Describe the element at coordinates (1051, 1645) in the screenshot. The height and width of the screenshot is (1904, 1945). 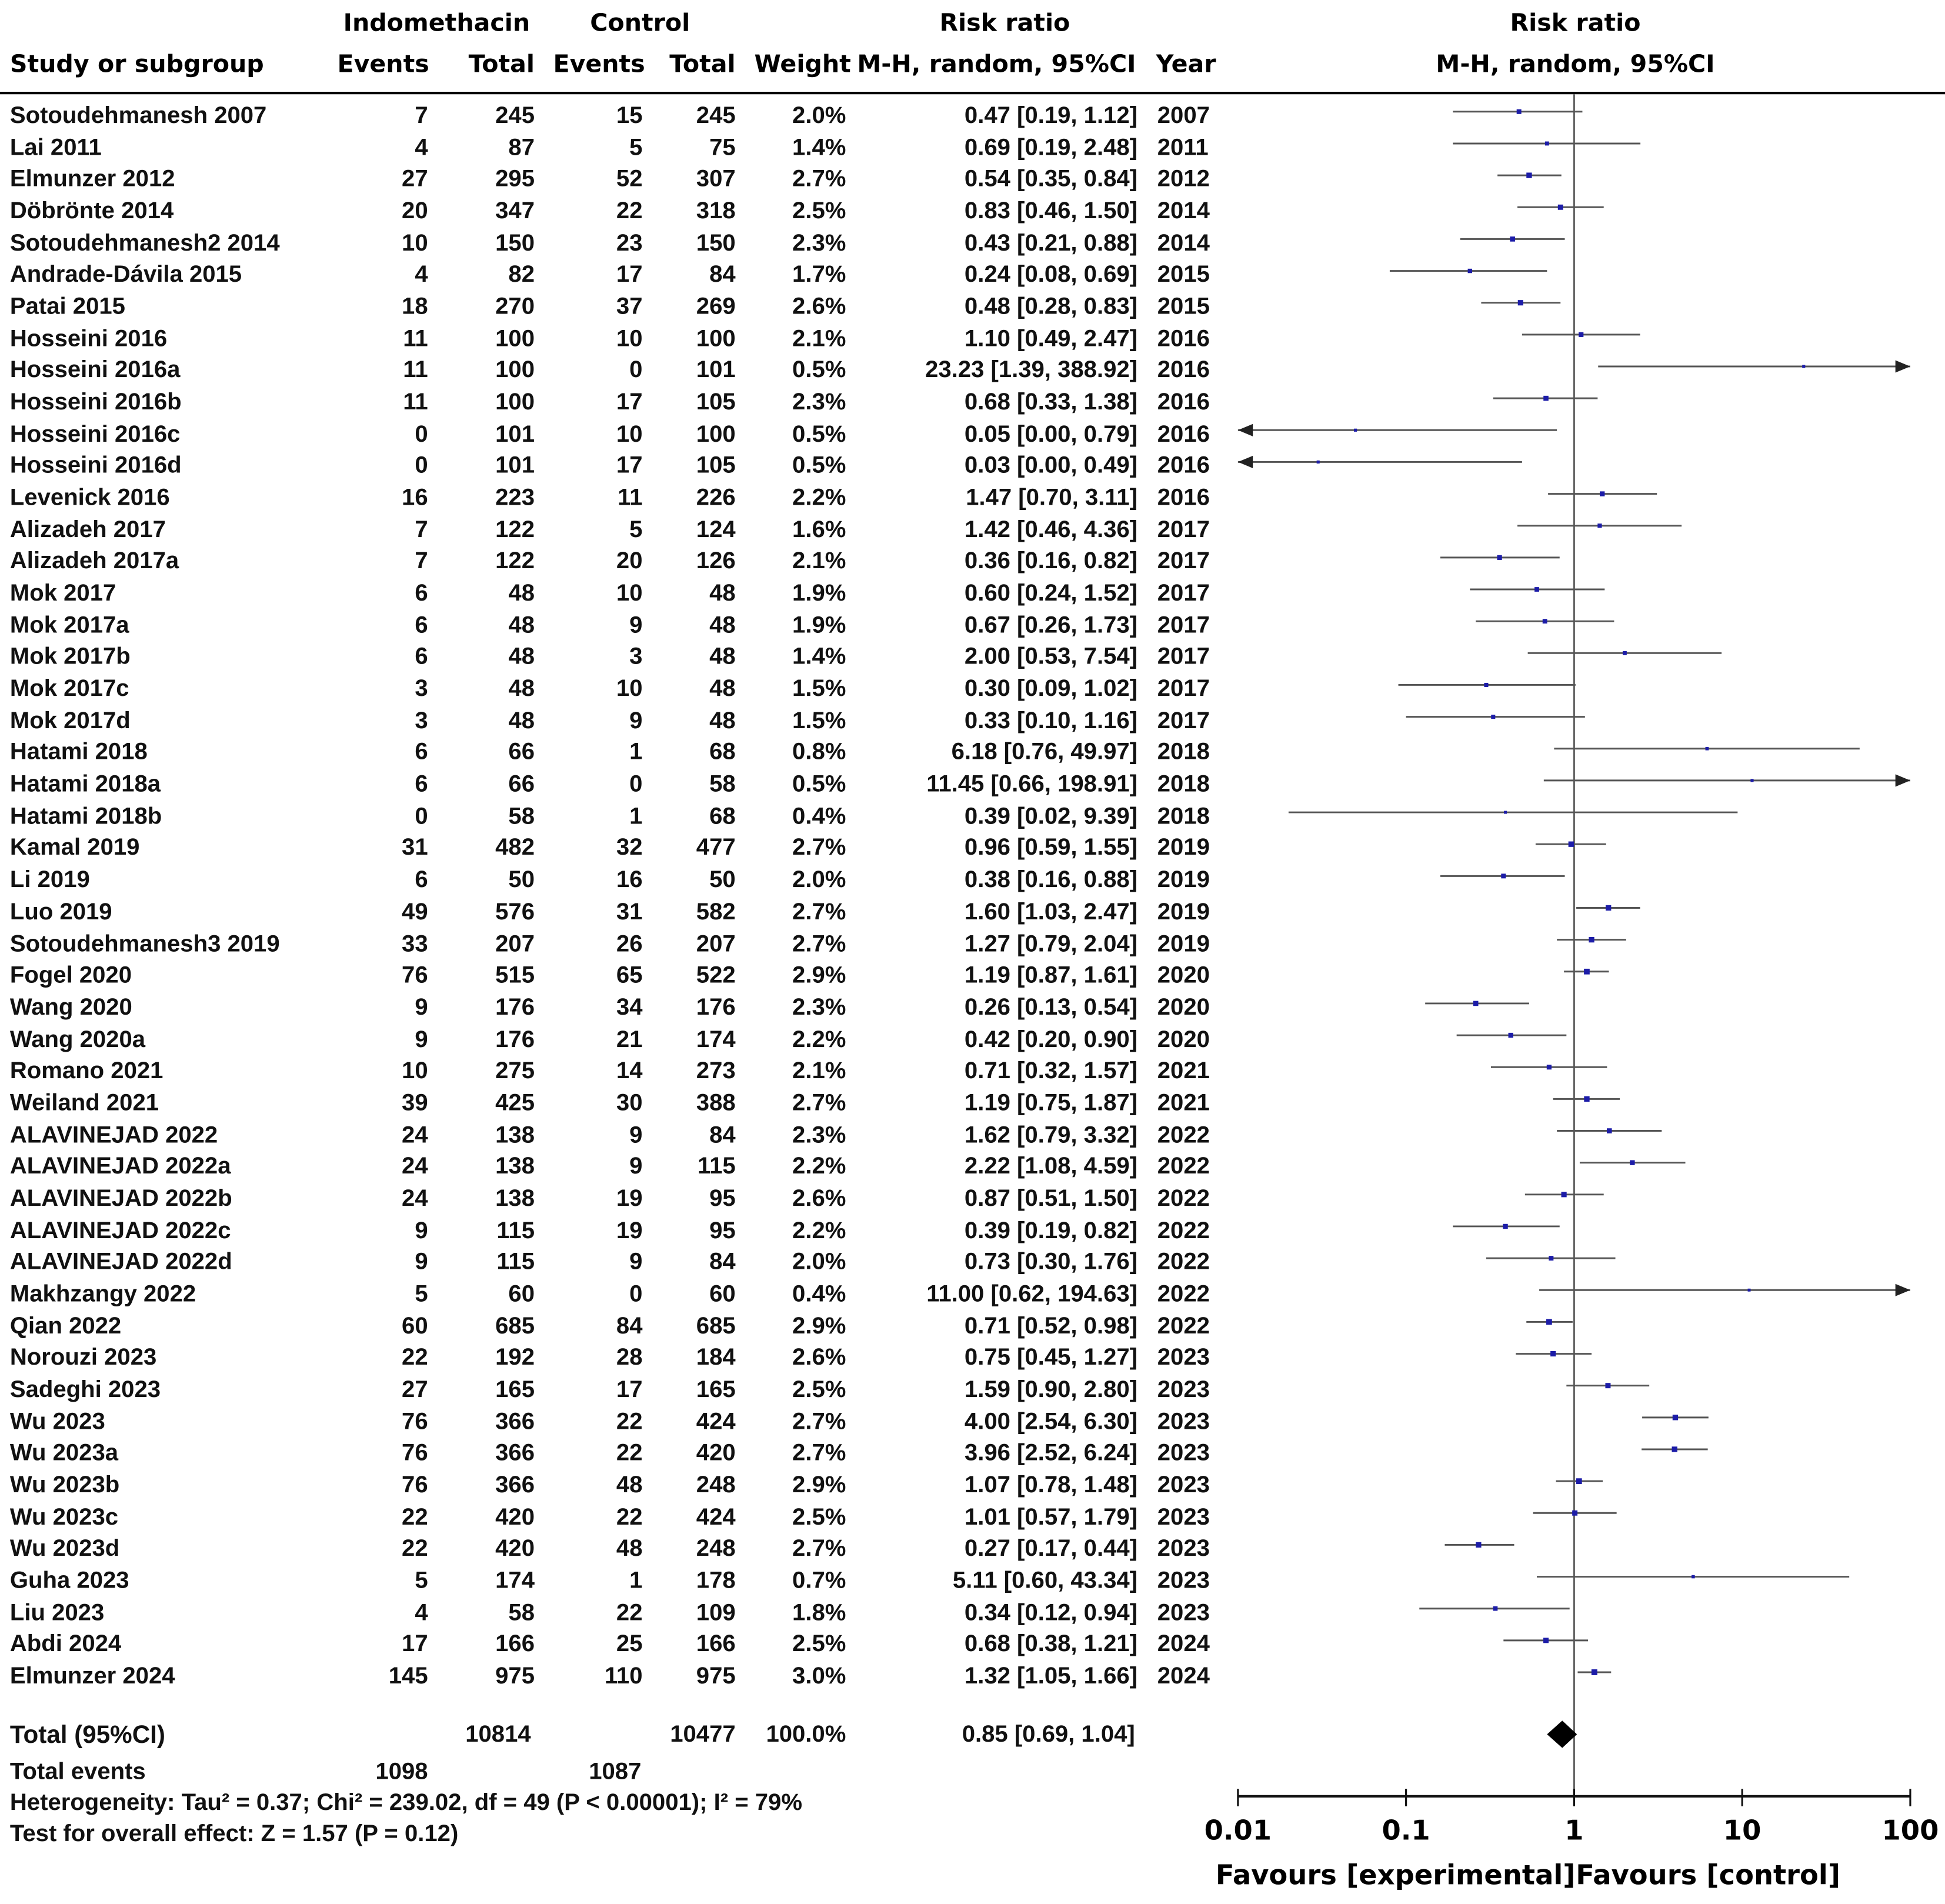
I see `rr-ci: 0.68 [0.38, 1.21]` at that location.